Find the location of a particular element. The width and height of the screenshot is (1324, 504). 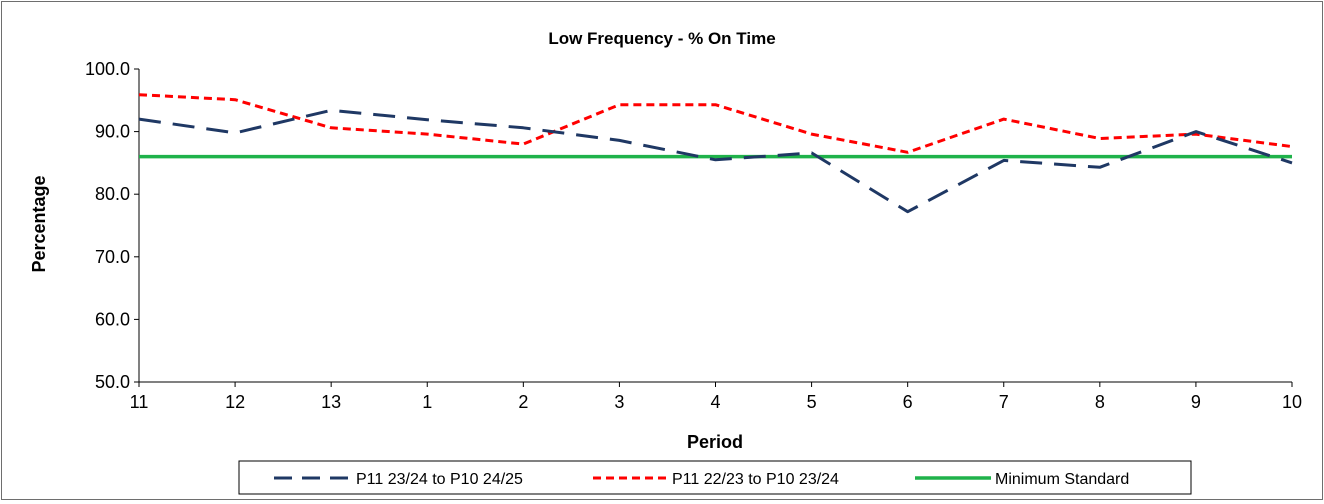

y-tick-label: 70.0 is located at coordinates (112, 257).